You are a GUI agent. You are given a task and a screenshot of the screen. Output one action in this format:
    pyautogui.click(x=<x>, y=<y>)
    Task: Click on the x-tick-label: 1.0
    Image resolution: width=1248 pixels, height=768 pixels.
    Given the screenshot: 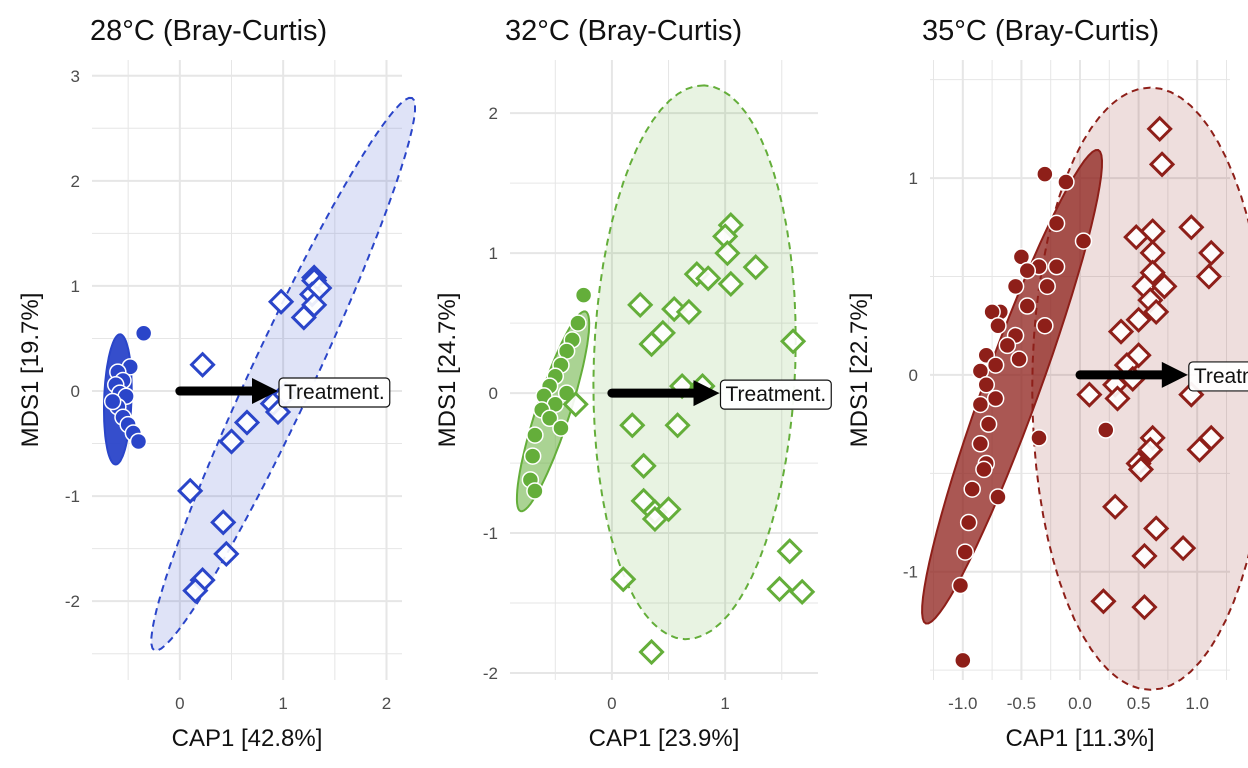 What is the action you would take?
    pyautogui.click(x=1197, y=703)
    